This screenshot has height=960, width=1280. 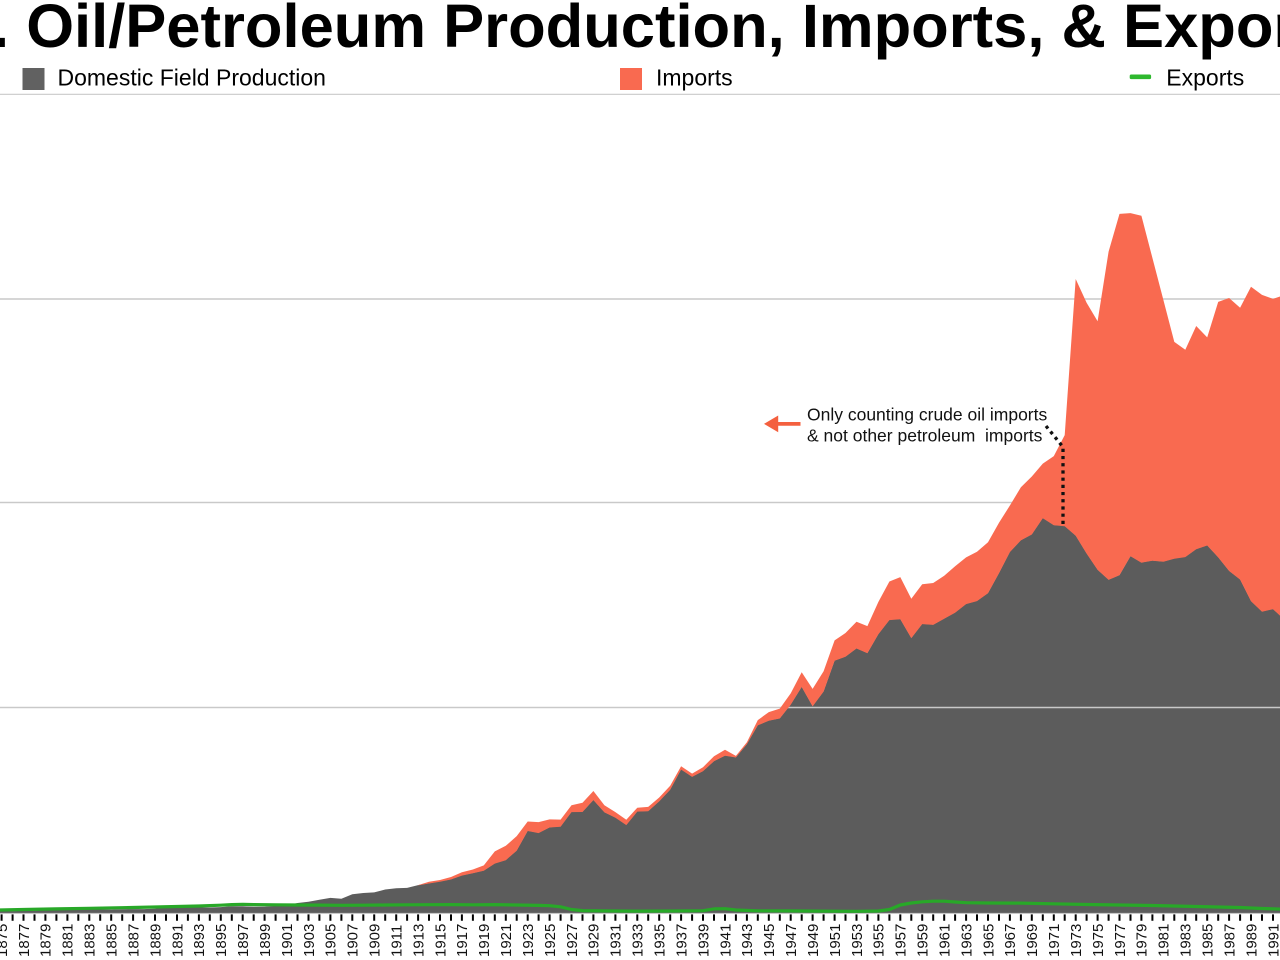 I want to click on svg-text: 1911, so click(x=397, y=941).